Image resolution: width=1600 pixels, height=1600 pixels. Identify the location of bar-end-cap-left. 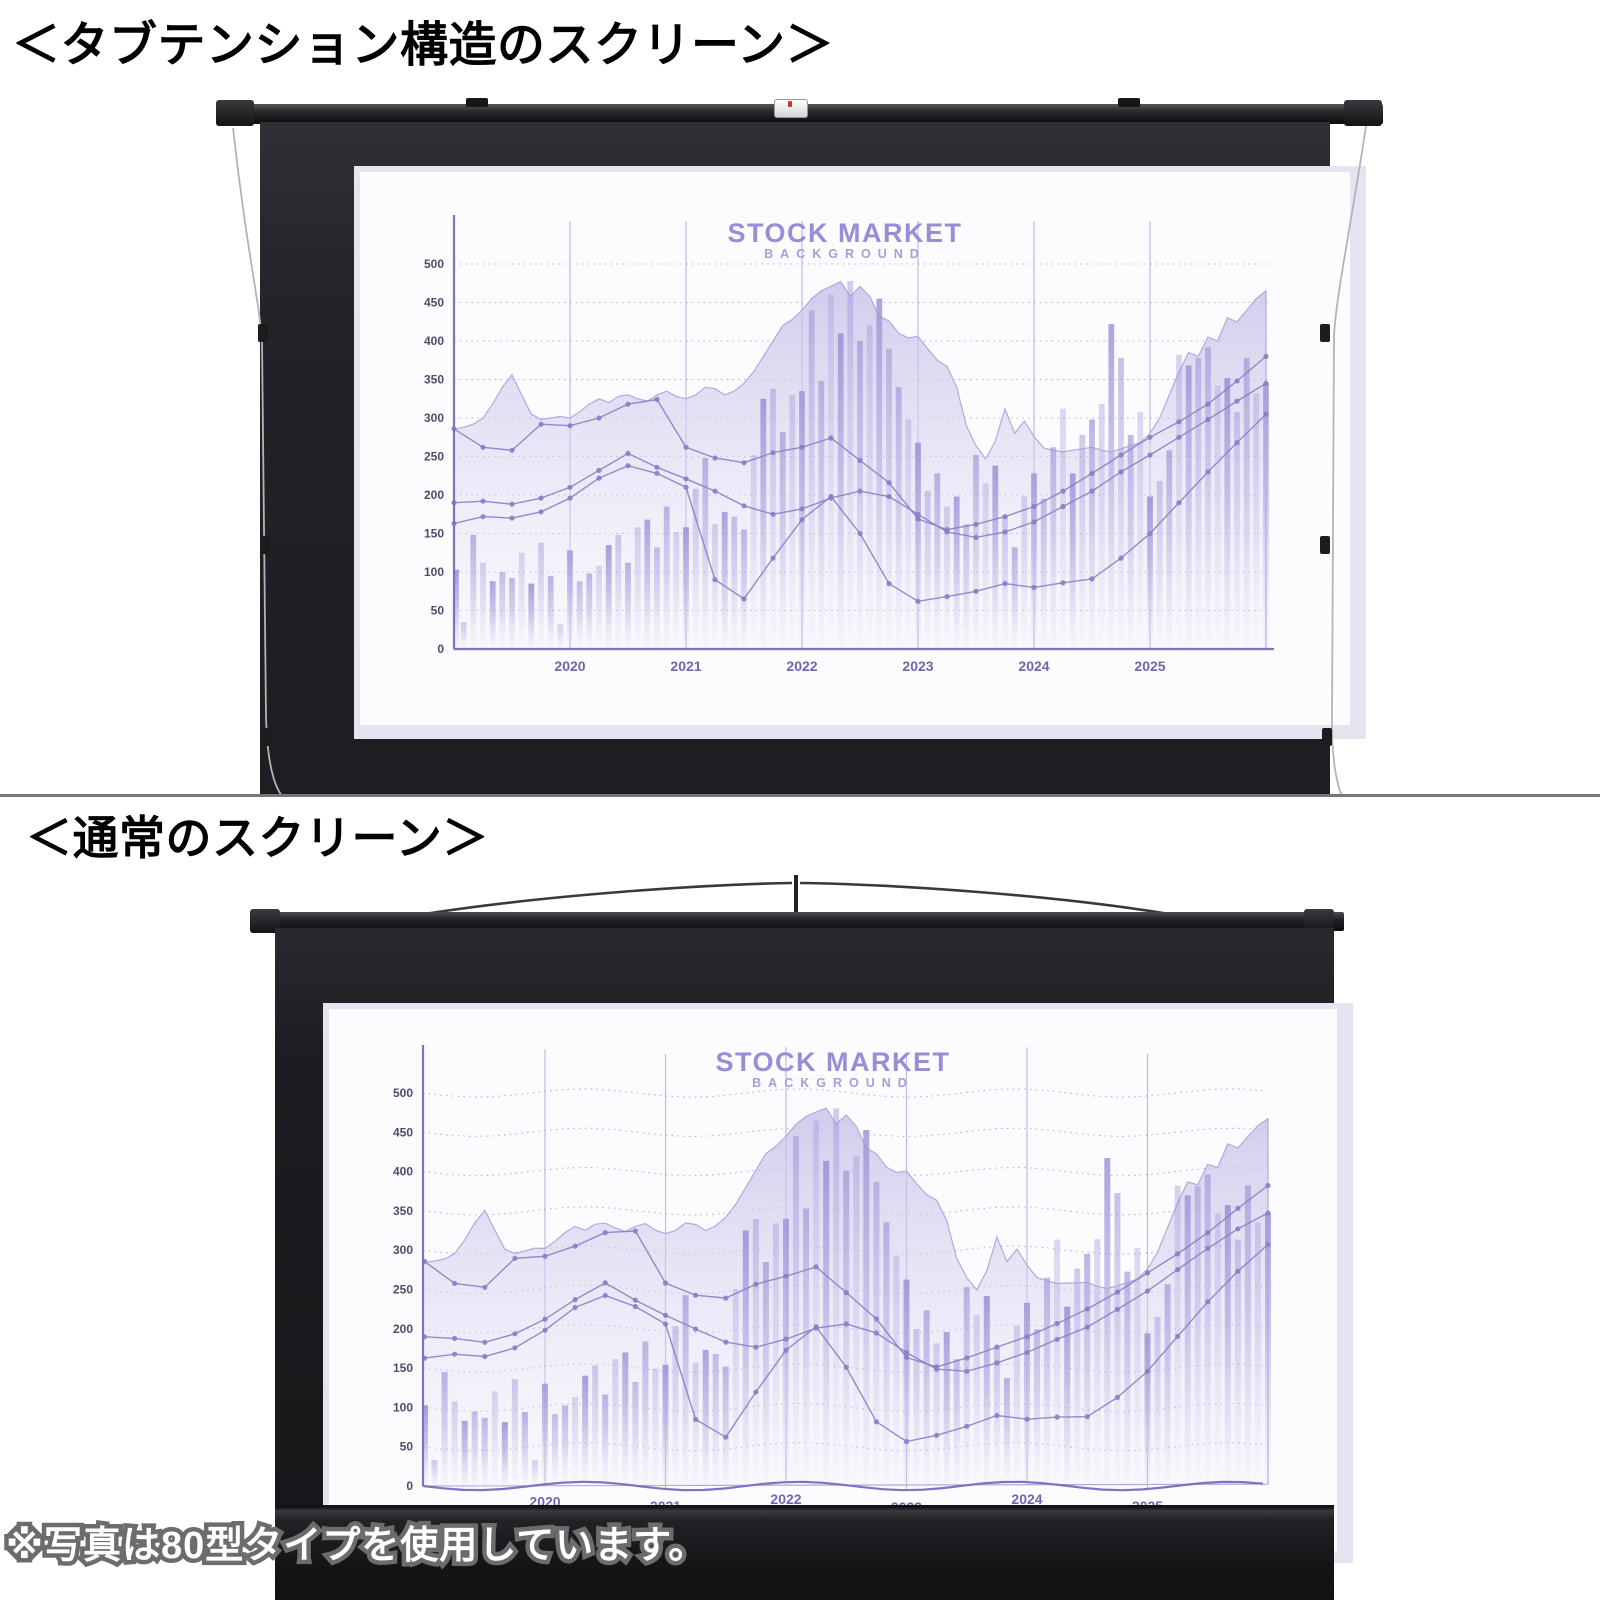
(235, 113).